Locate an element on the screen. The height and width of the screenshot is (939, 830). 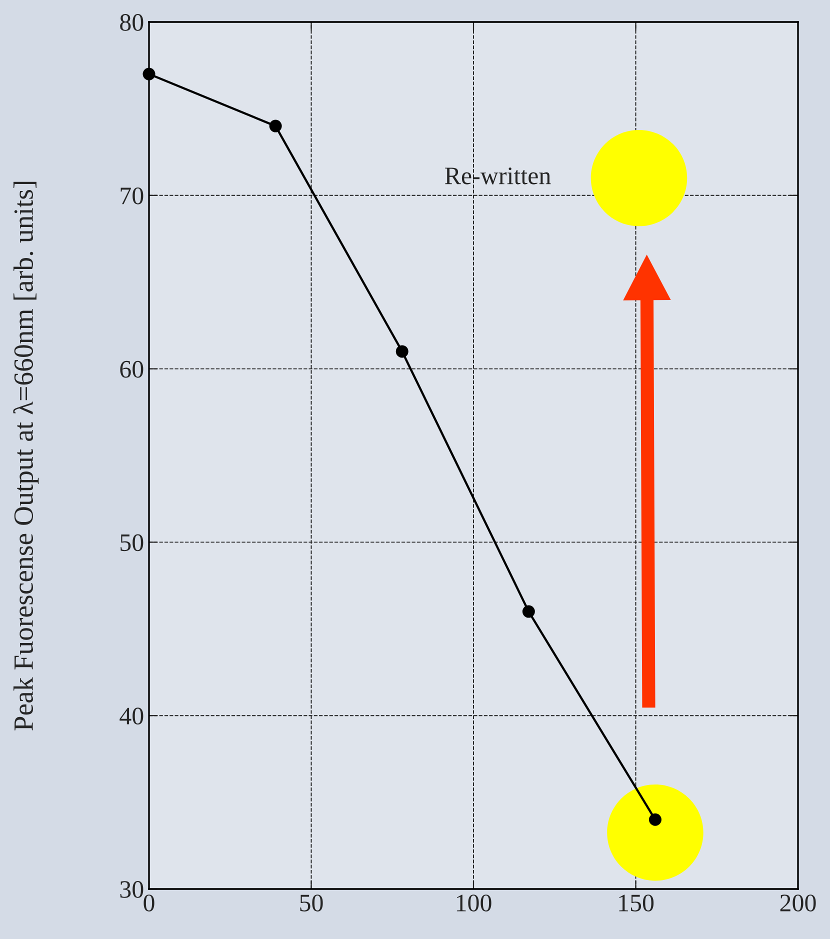
x-tick-label: 100 is located at coordinates (474, 903).